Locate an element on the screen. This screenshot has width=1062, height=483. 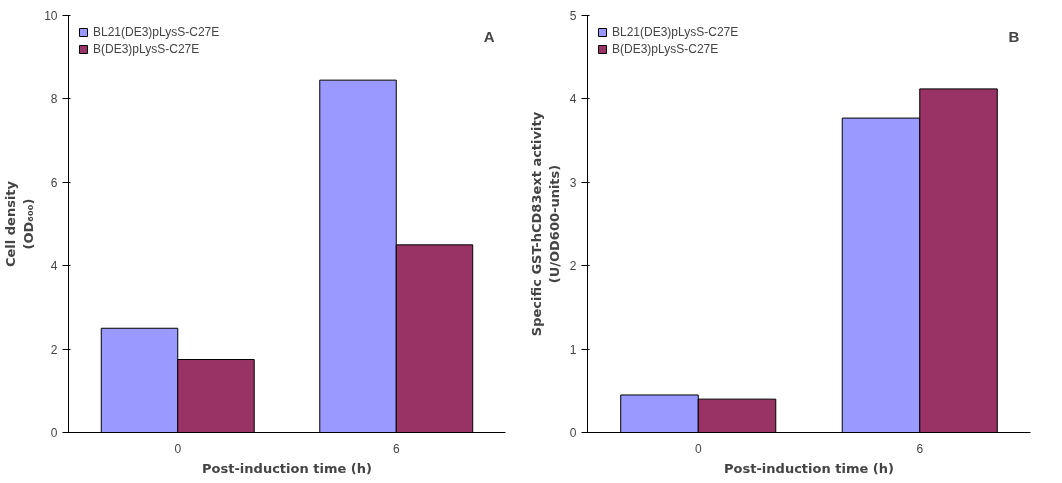
y-tick-label: 6 is located at coordinates (54, 182).